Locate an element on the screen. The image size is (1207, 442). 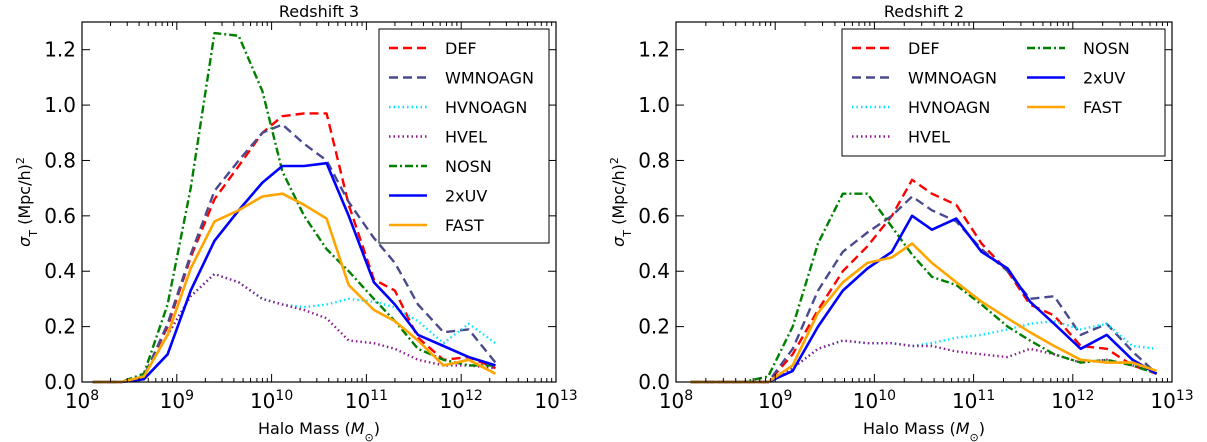
series-line-2xuv is located at coordinates (924, 299).